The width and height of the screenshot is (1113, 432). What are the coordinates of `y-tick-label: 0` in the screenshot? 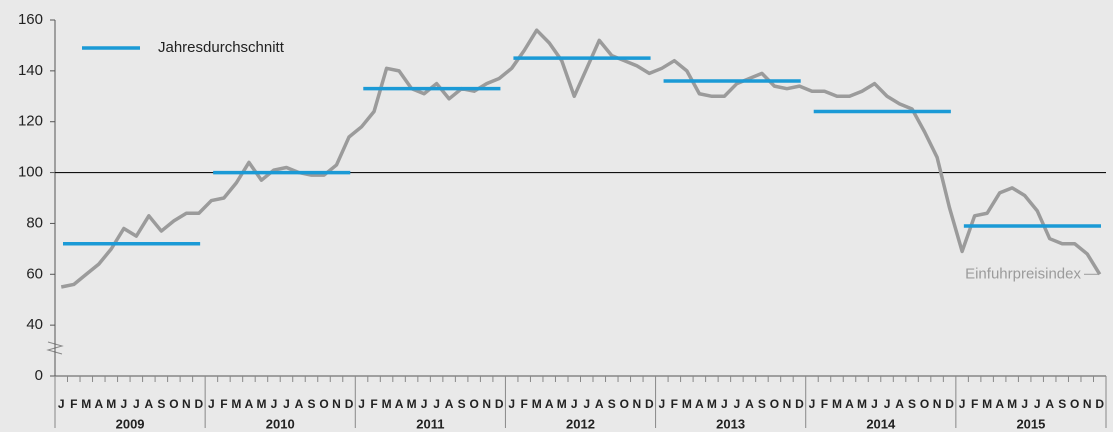 It's located at (39, 375).